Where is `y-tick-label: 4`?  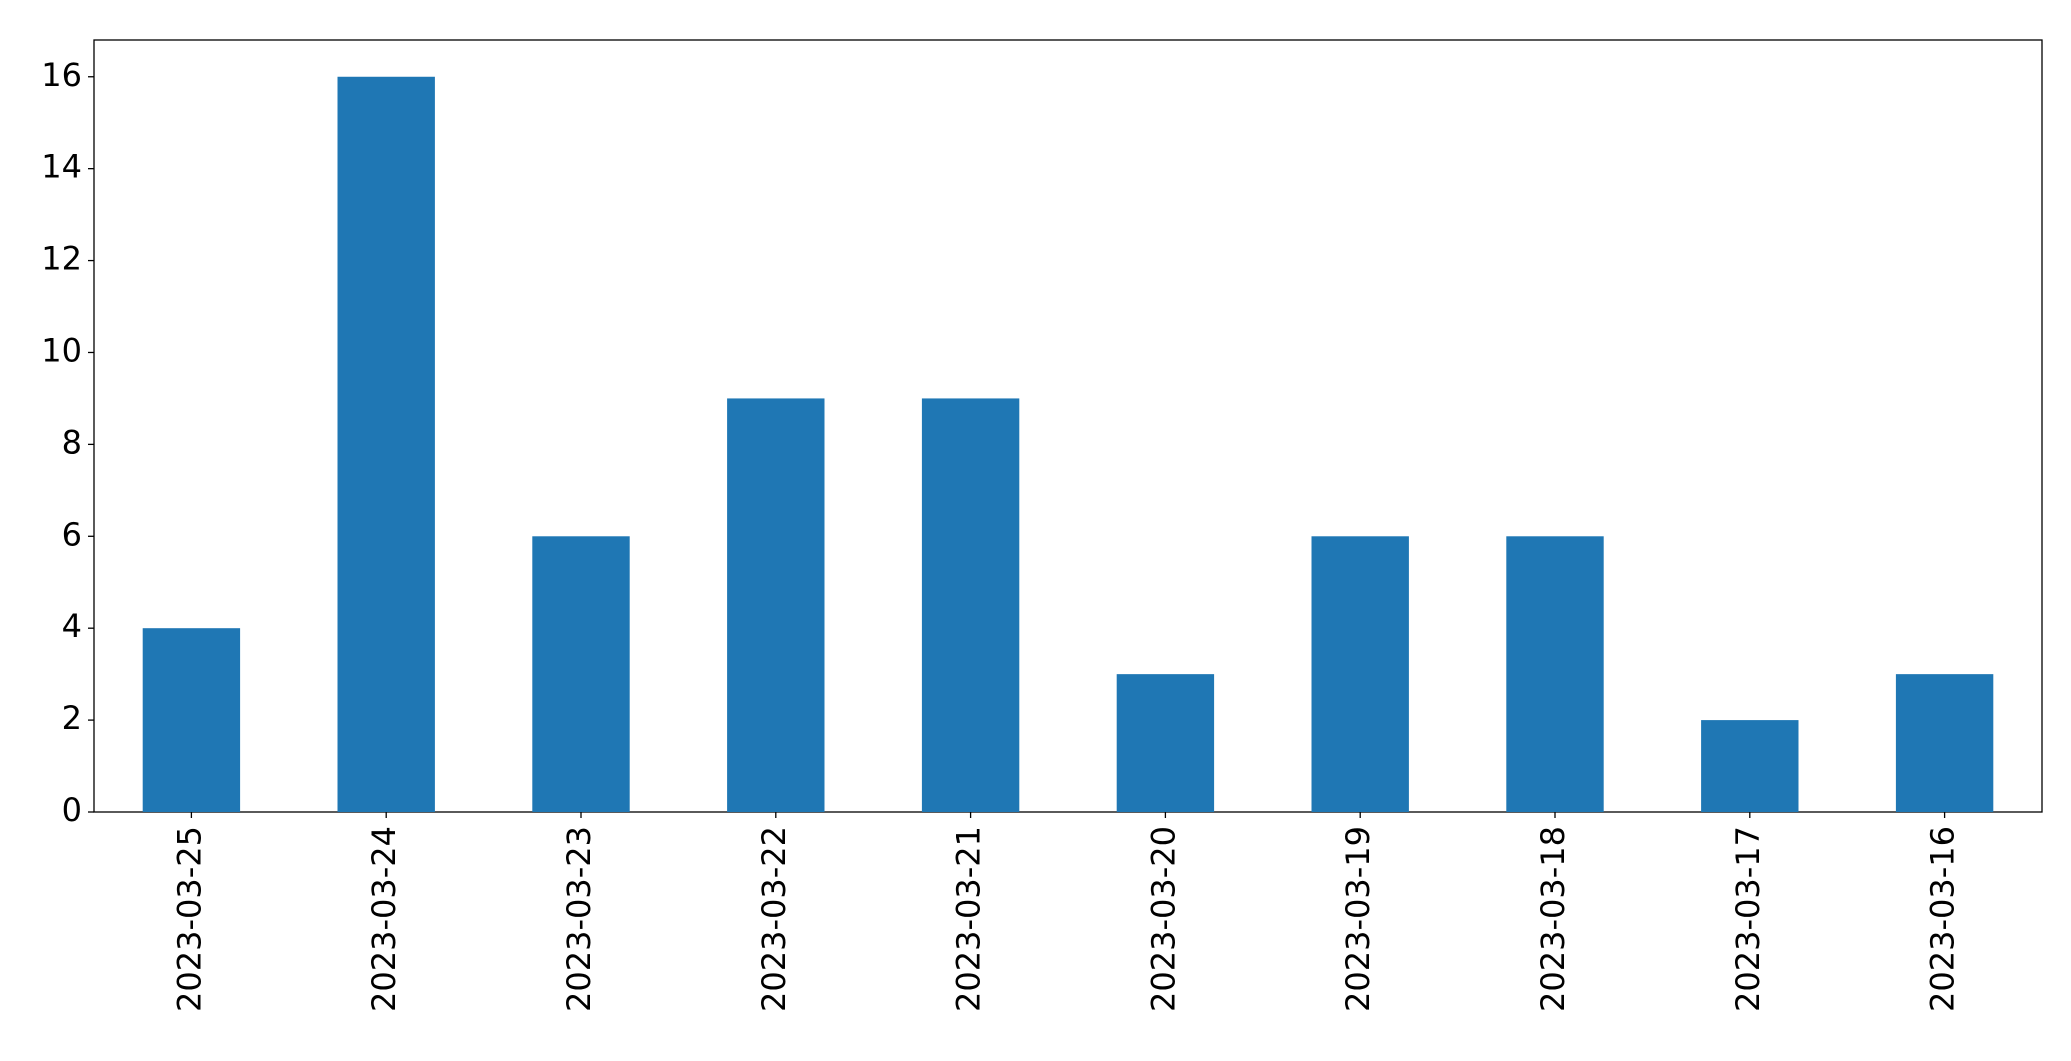
y-tick-label: 4 is located at coordinates (72, 626).